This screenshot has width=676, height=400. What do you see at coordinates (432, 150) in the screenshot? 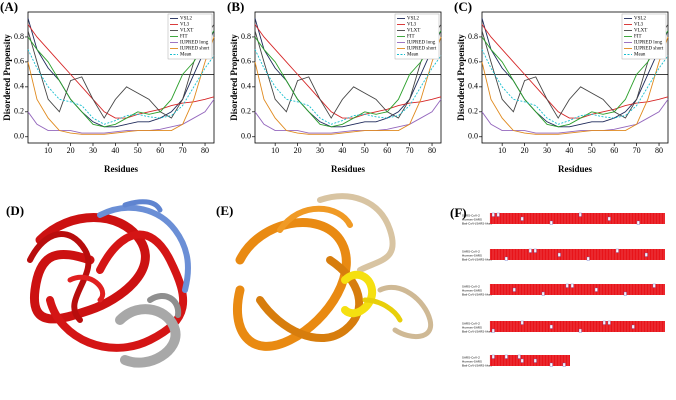
I see `x-tick-label: 80` at bounding box center [432, 150].